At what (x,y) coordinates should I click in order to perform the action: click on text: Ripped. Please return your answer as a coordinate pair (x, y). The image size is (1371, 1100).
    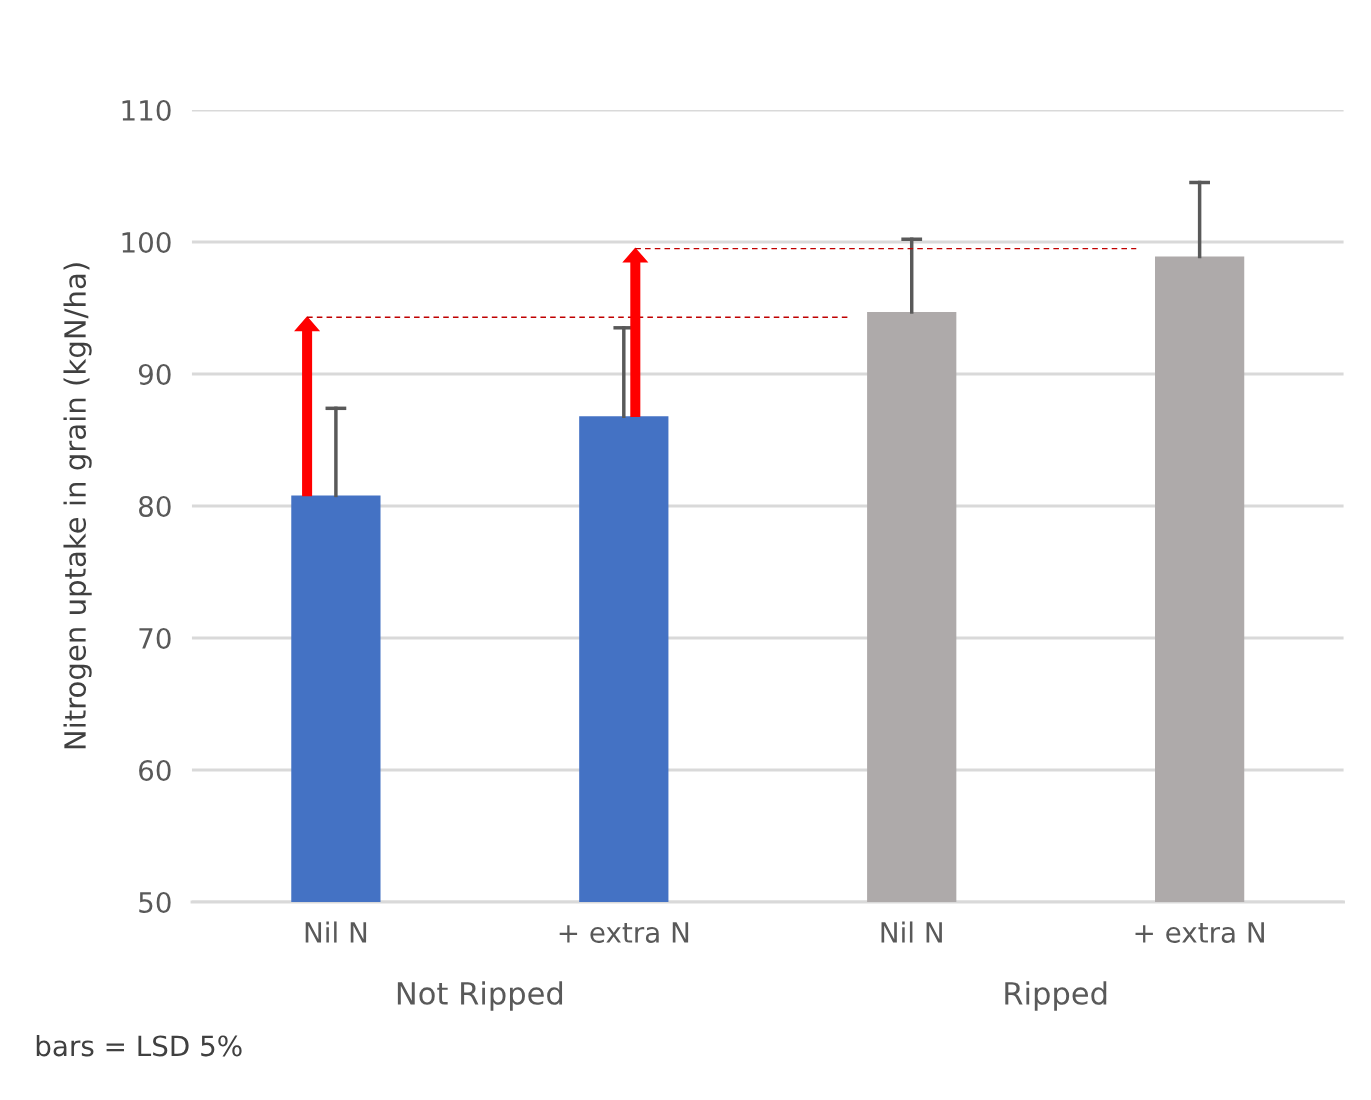
    Looking at the image, I should click on (1056, 996).